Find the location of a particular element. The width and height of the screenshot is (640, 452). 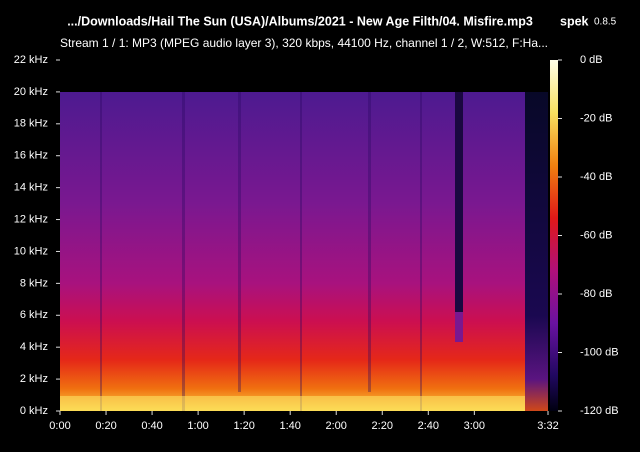

y-tick-label: 16 kHz is located at coordinates (31, 156).